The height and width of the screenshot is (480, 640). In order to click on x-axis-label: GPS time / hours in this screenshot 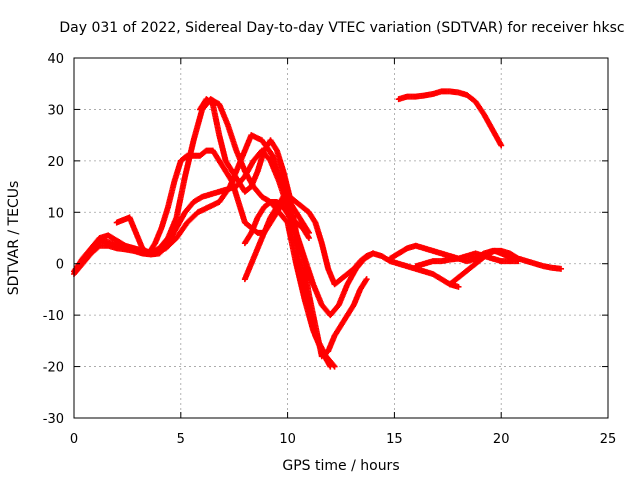, I will do `click(340, 466)`.